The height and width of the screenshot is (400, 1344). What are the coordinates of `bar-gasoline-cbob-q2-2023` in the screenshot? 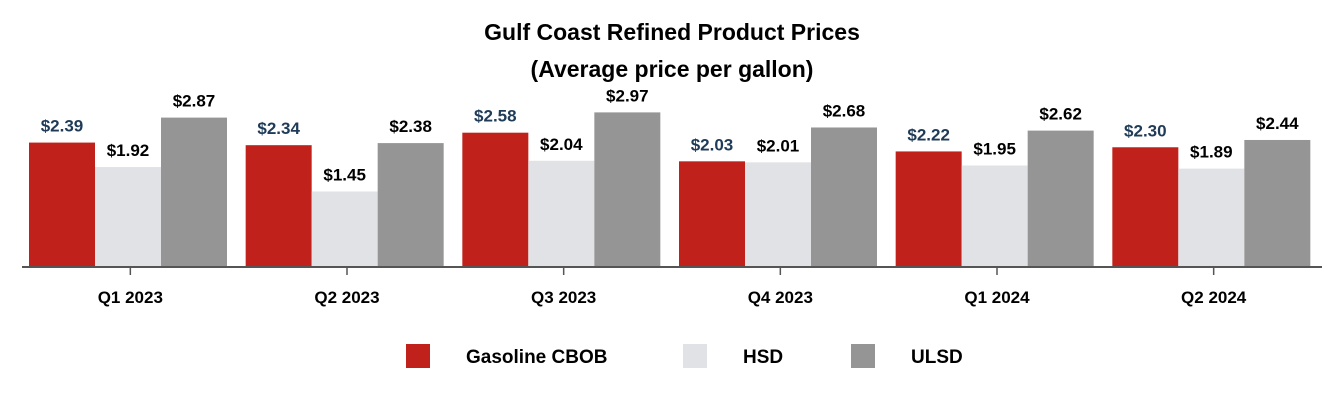 It's located at (278, 206).